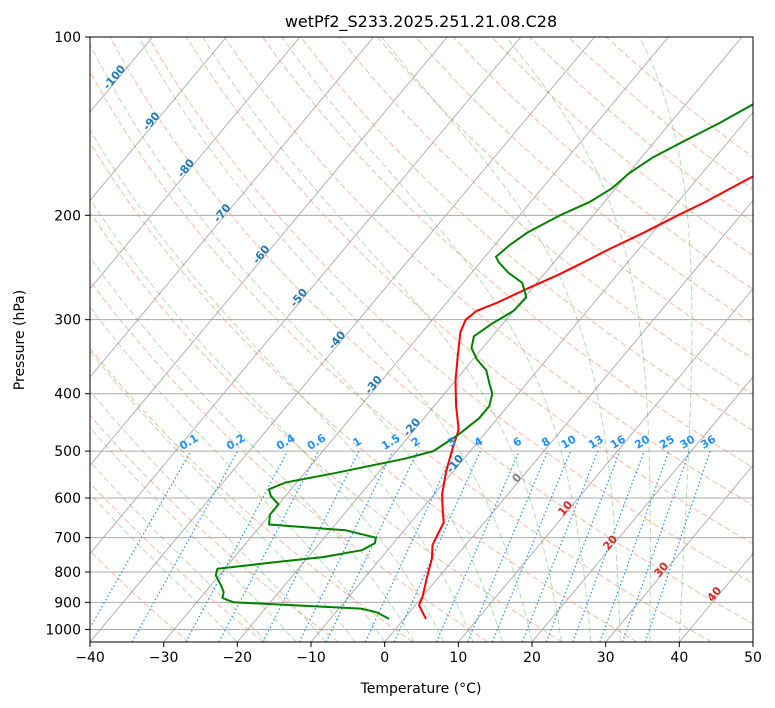 The width and height of the screenshot is (775, 708). Describe the element at coordinates (67, 573) in the screenshot. I see `y-tick-label: 800` at that location.